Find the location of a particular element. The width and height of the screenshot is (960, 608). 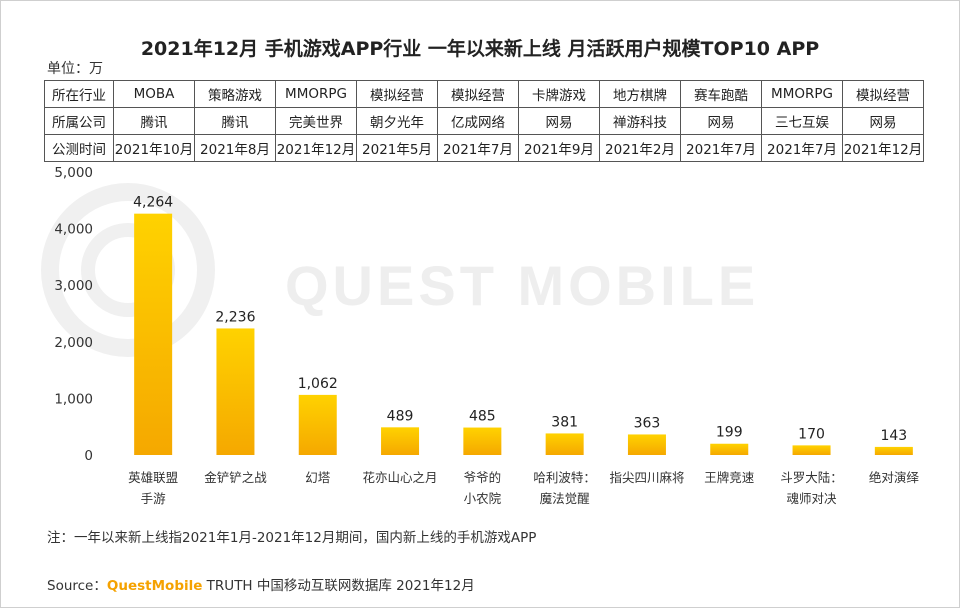

industry-cell: 赛车跑酷 is located at coordinates (721, 94).